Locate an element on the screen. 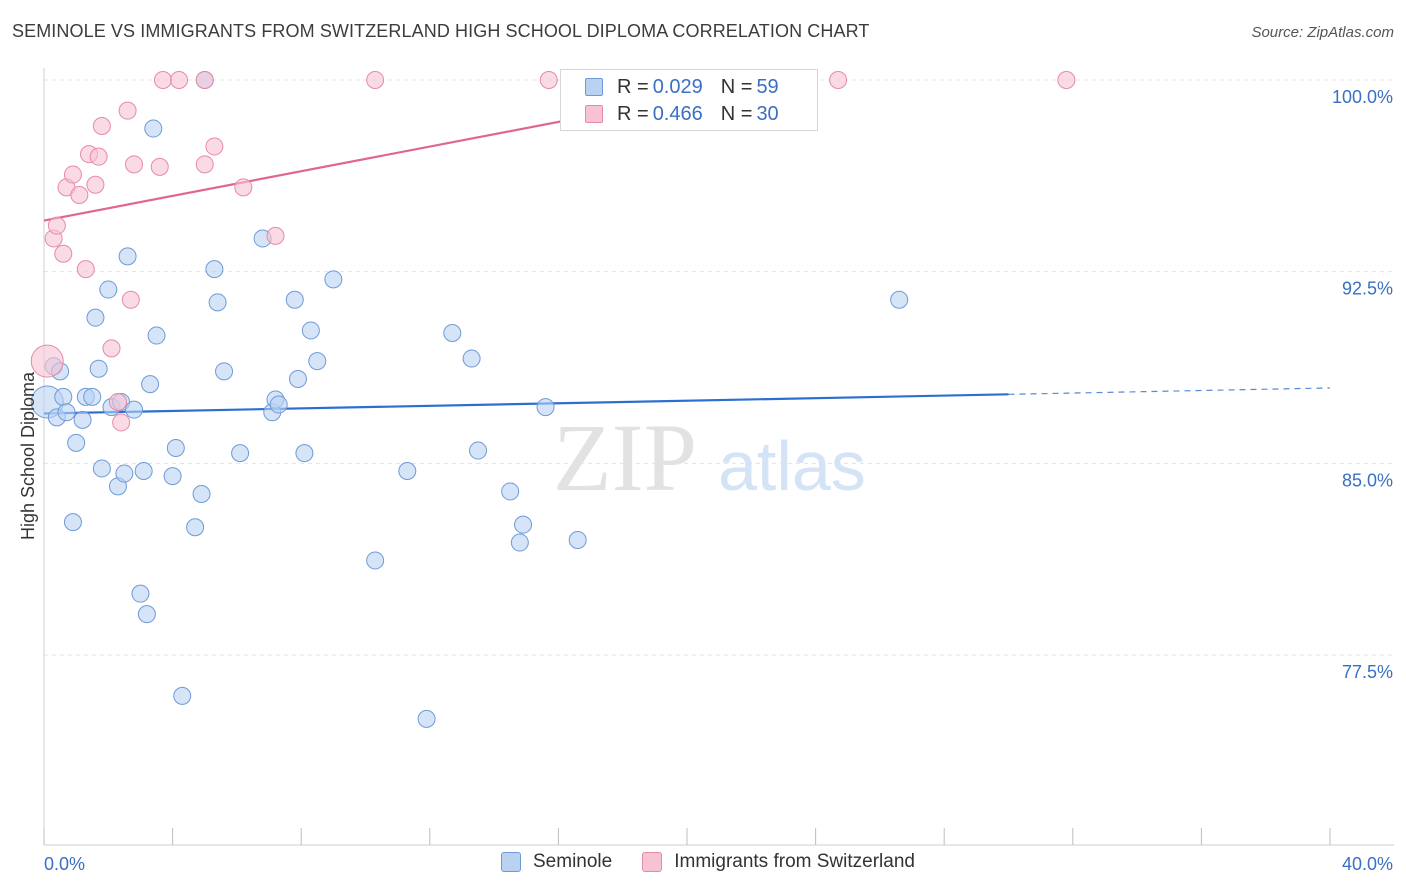 This screenshot has width=1406, height=892. x-tick-label-min: 0.0% is located at coordinates (64, 864).